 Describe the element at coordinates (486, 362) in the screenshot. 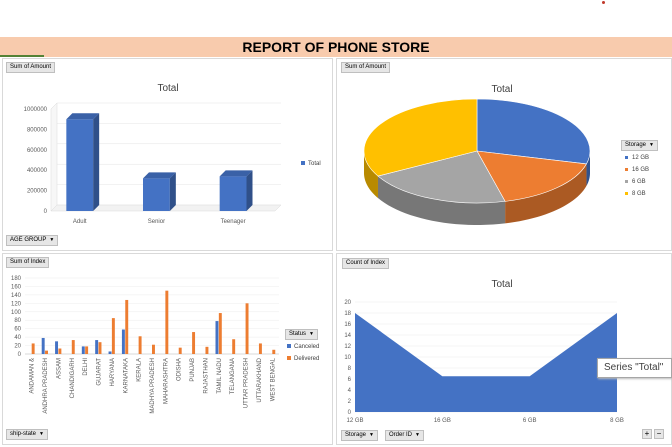

I see `area-series-total` at that location.